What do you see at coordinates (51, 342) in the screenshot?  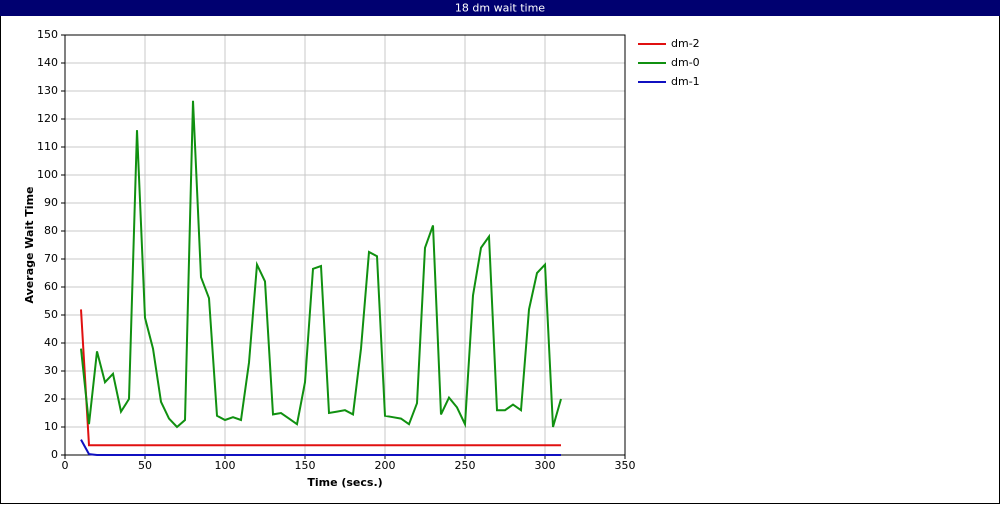 I see `y-tick-label: 40` at bounding box center [51, 342].